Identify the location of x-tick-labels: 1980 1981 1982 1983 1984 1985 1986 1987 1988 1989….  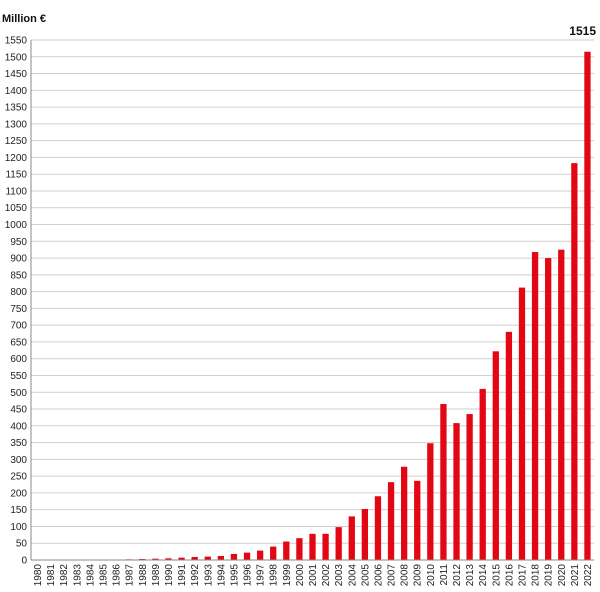
(313, 575).